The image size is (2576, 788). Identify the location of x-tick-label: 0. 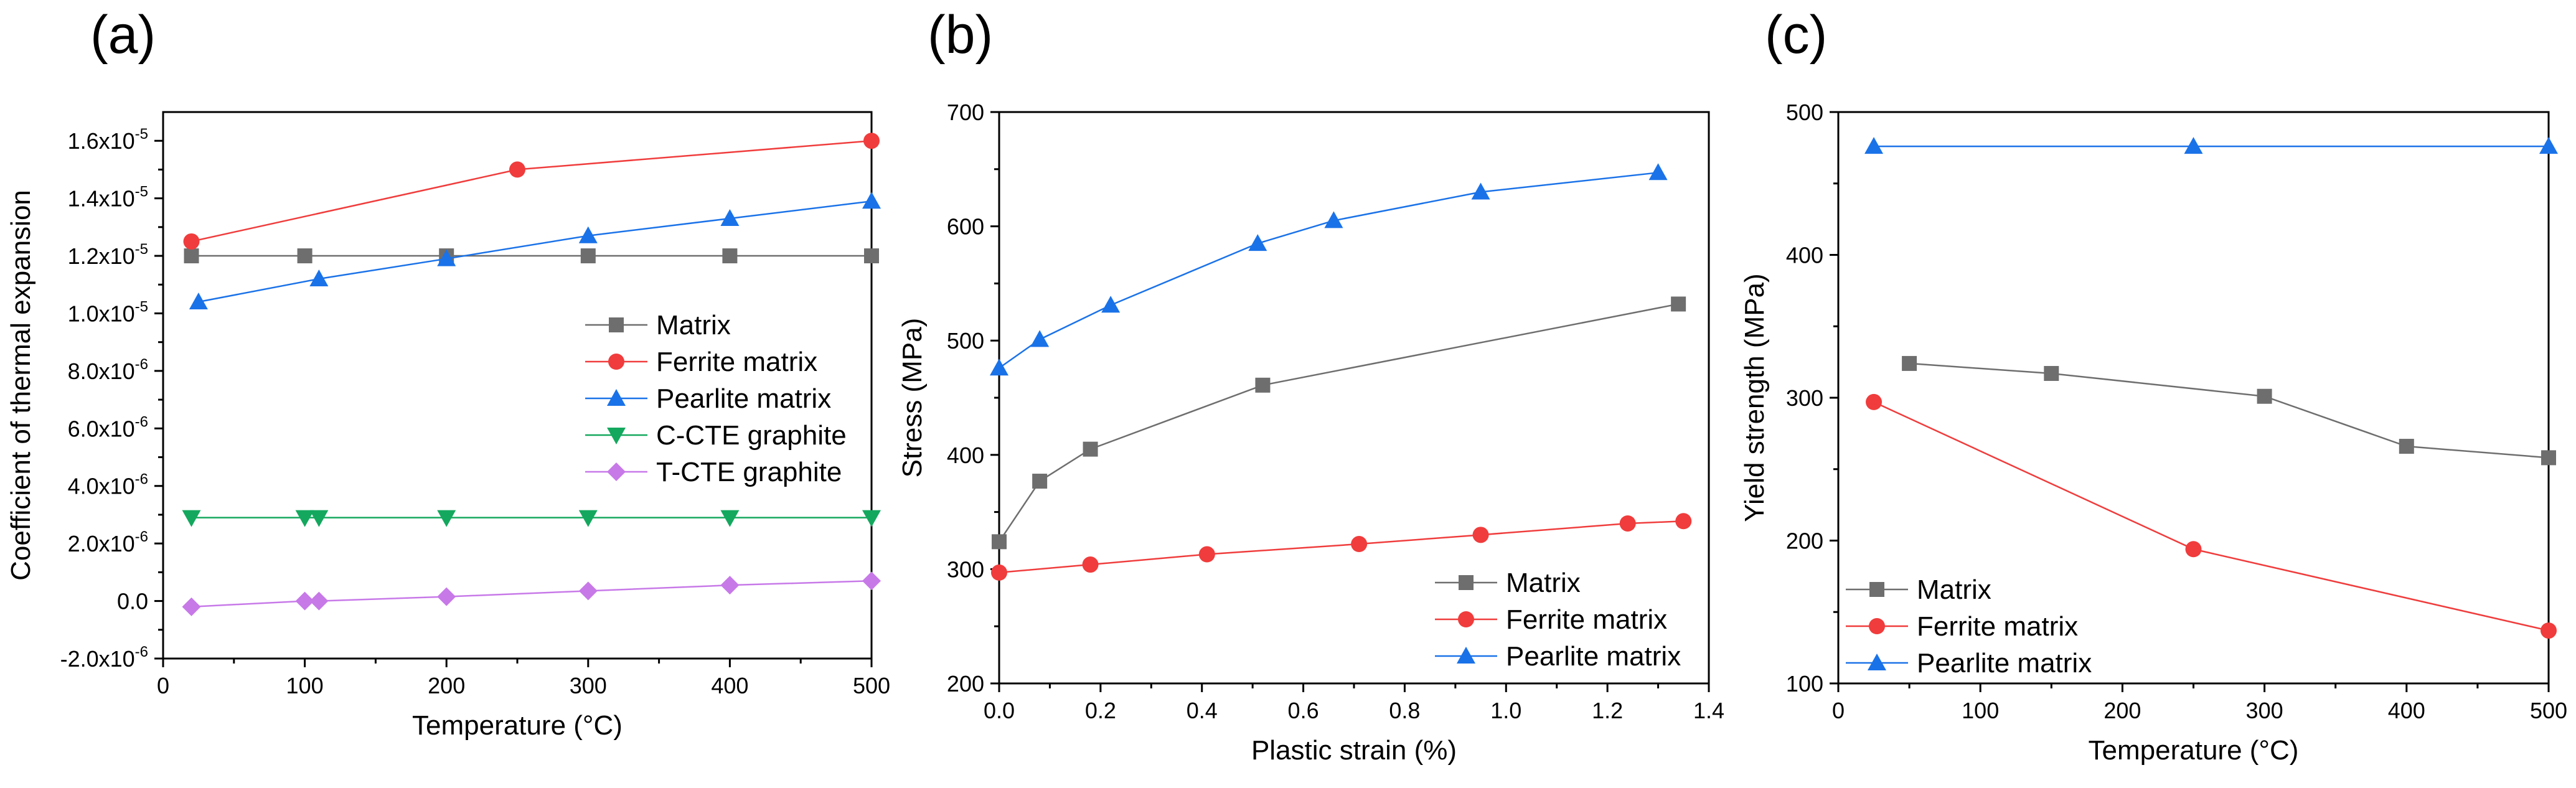
(1838, 710).